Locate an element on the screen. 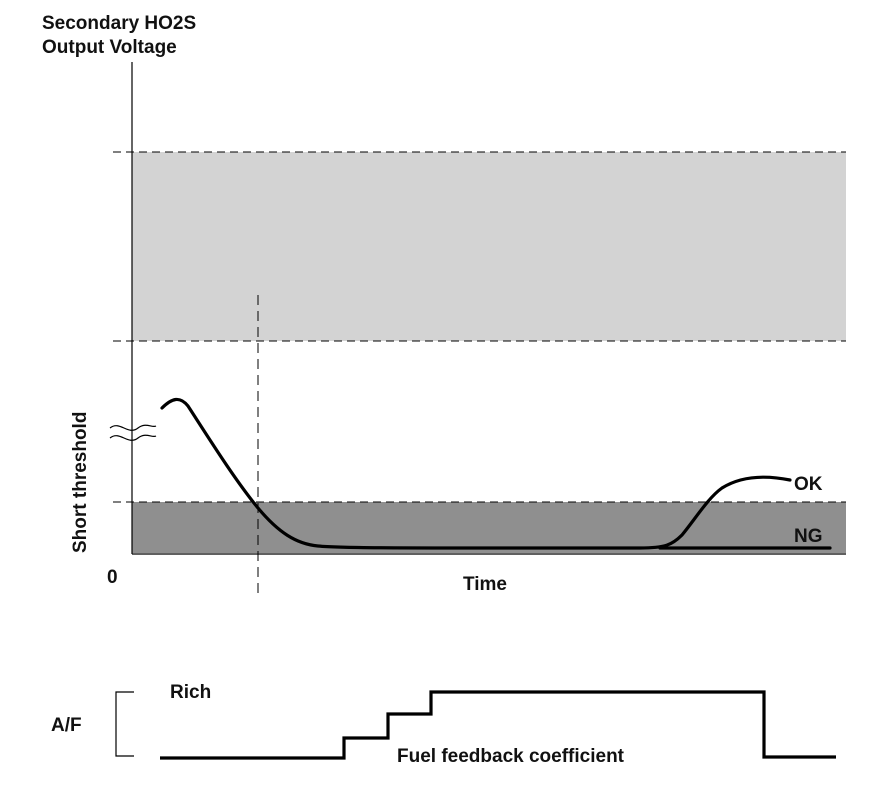 The height and width of the screenshot is (812, 892). axis-break-icon is located at coordinates (133, 432).